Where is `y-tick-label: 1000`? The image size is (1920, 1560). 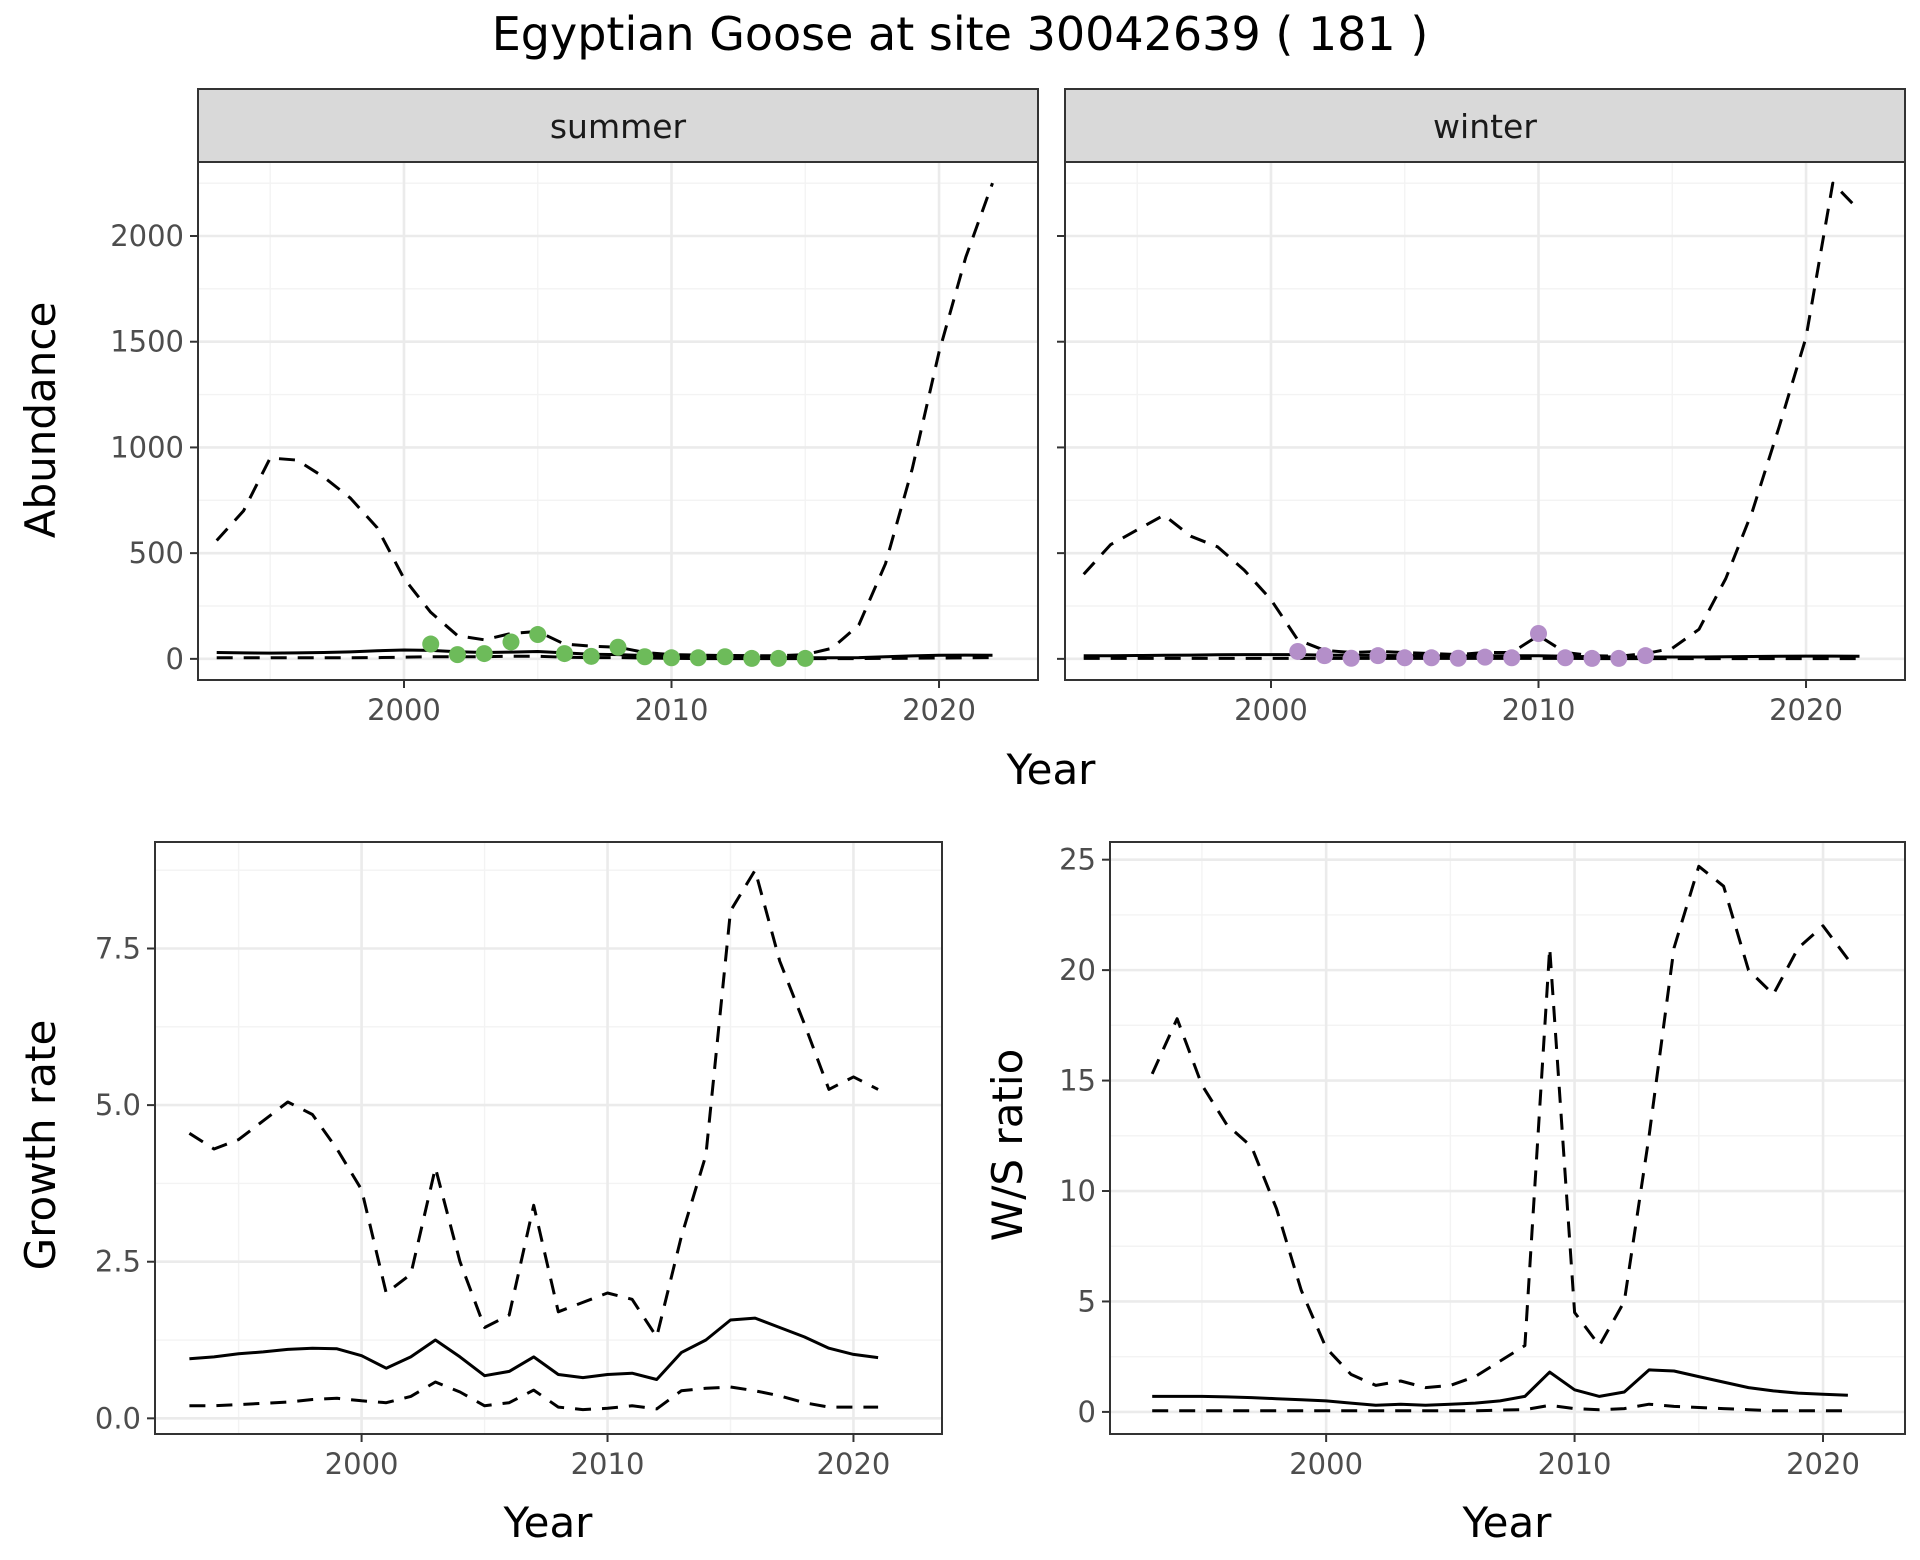
y-tick-label: 1000 is located at coordinates (147, 447).